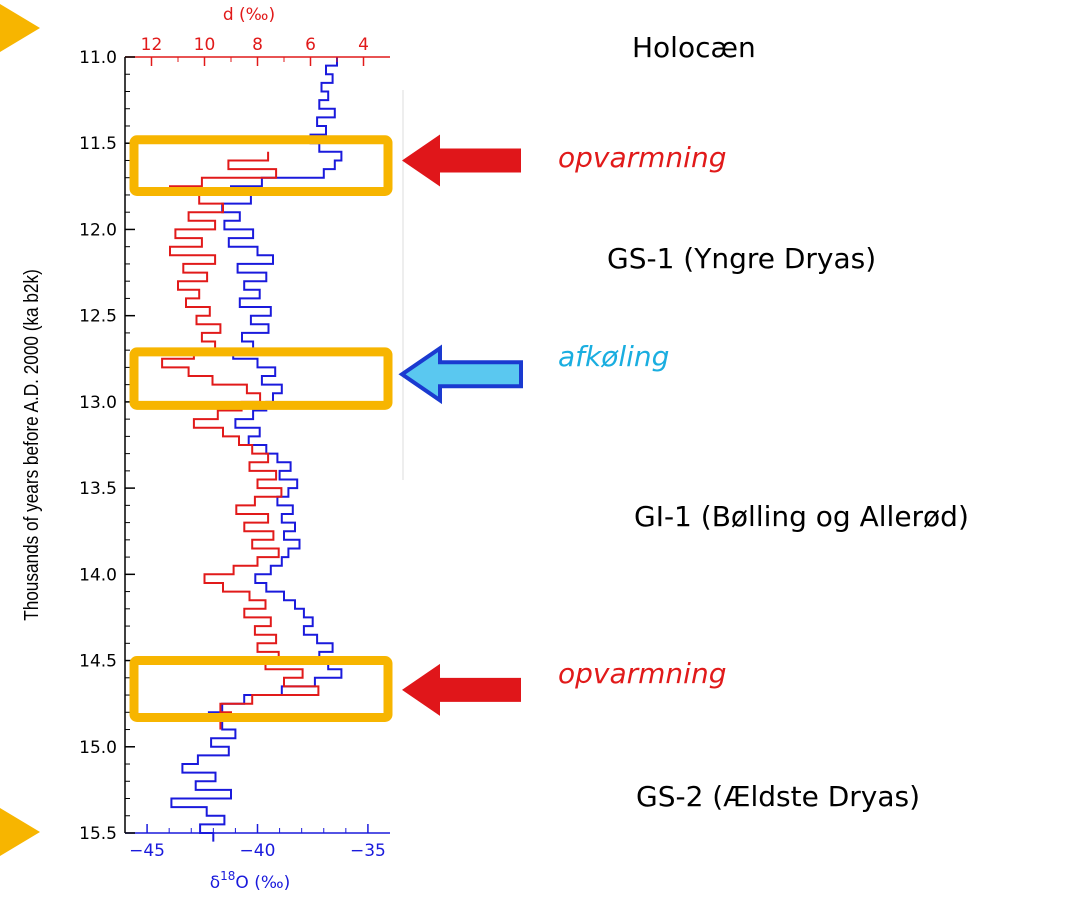  Describe the element at coordinates (98, 662) in the screenshot. I see `y-tick-label: 14.5` at that location.